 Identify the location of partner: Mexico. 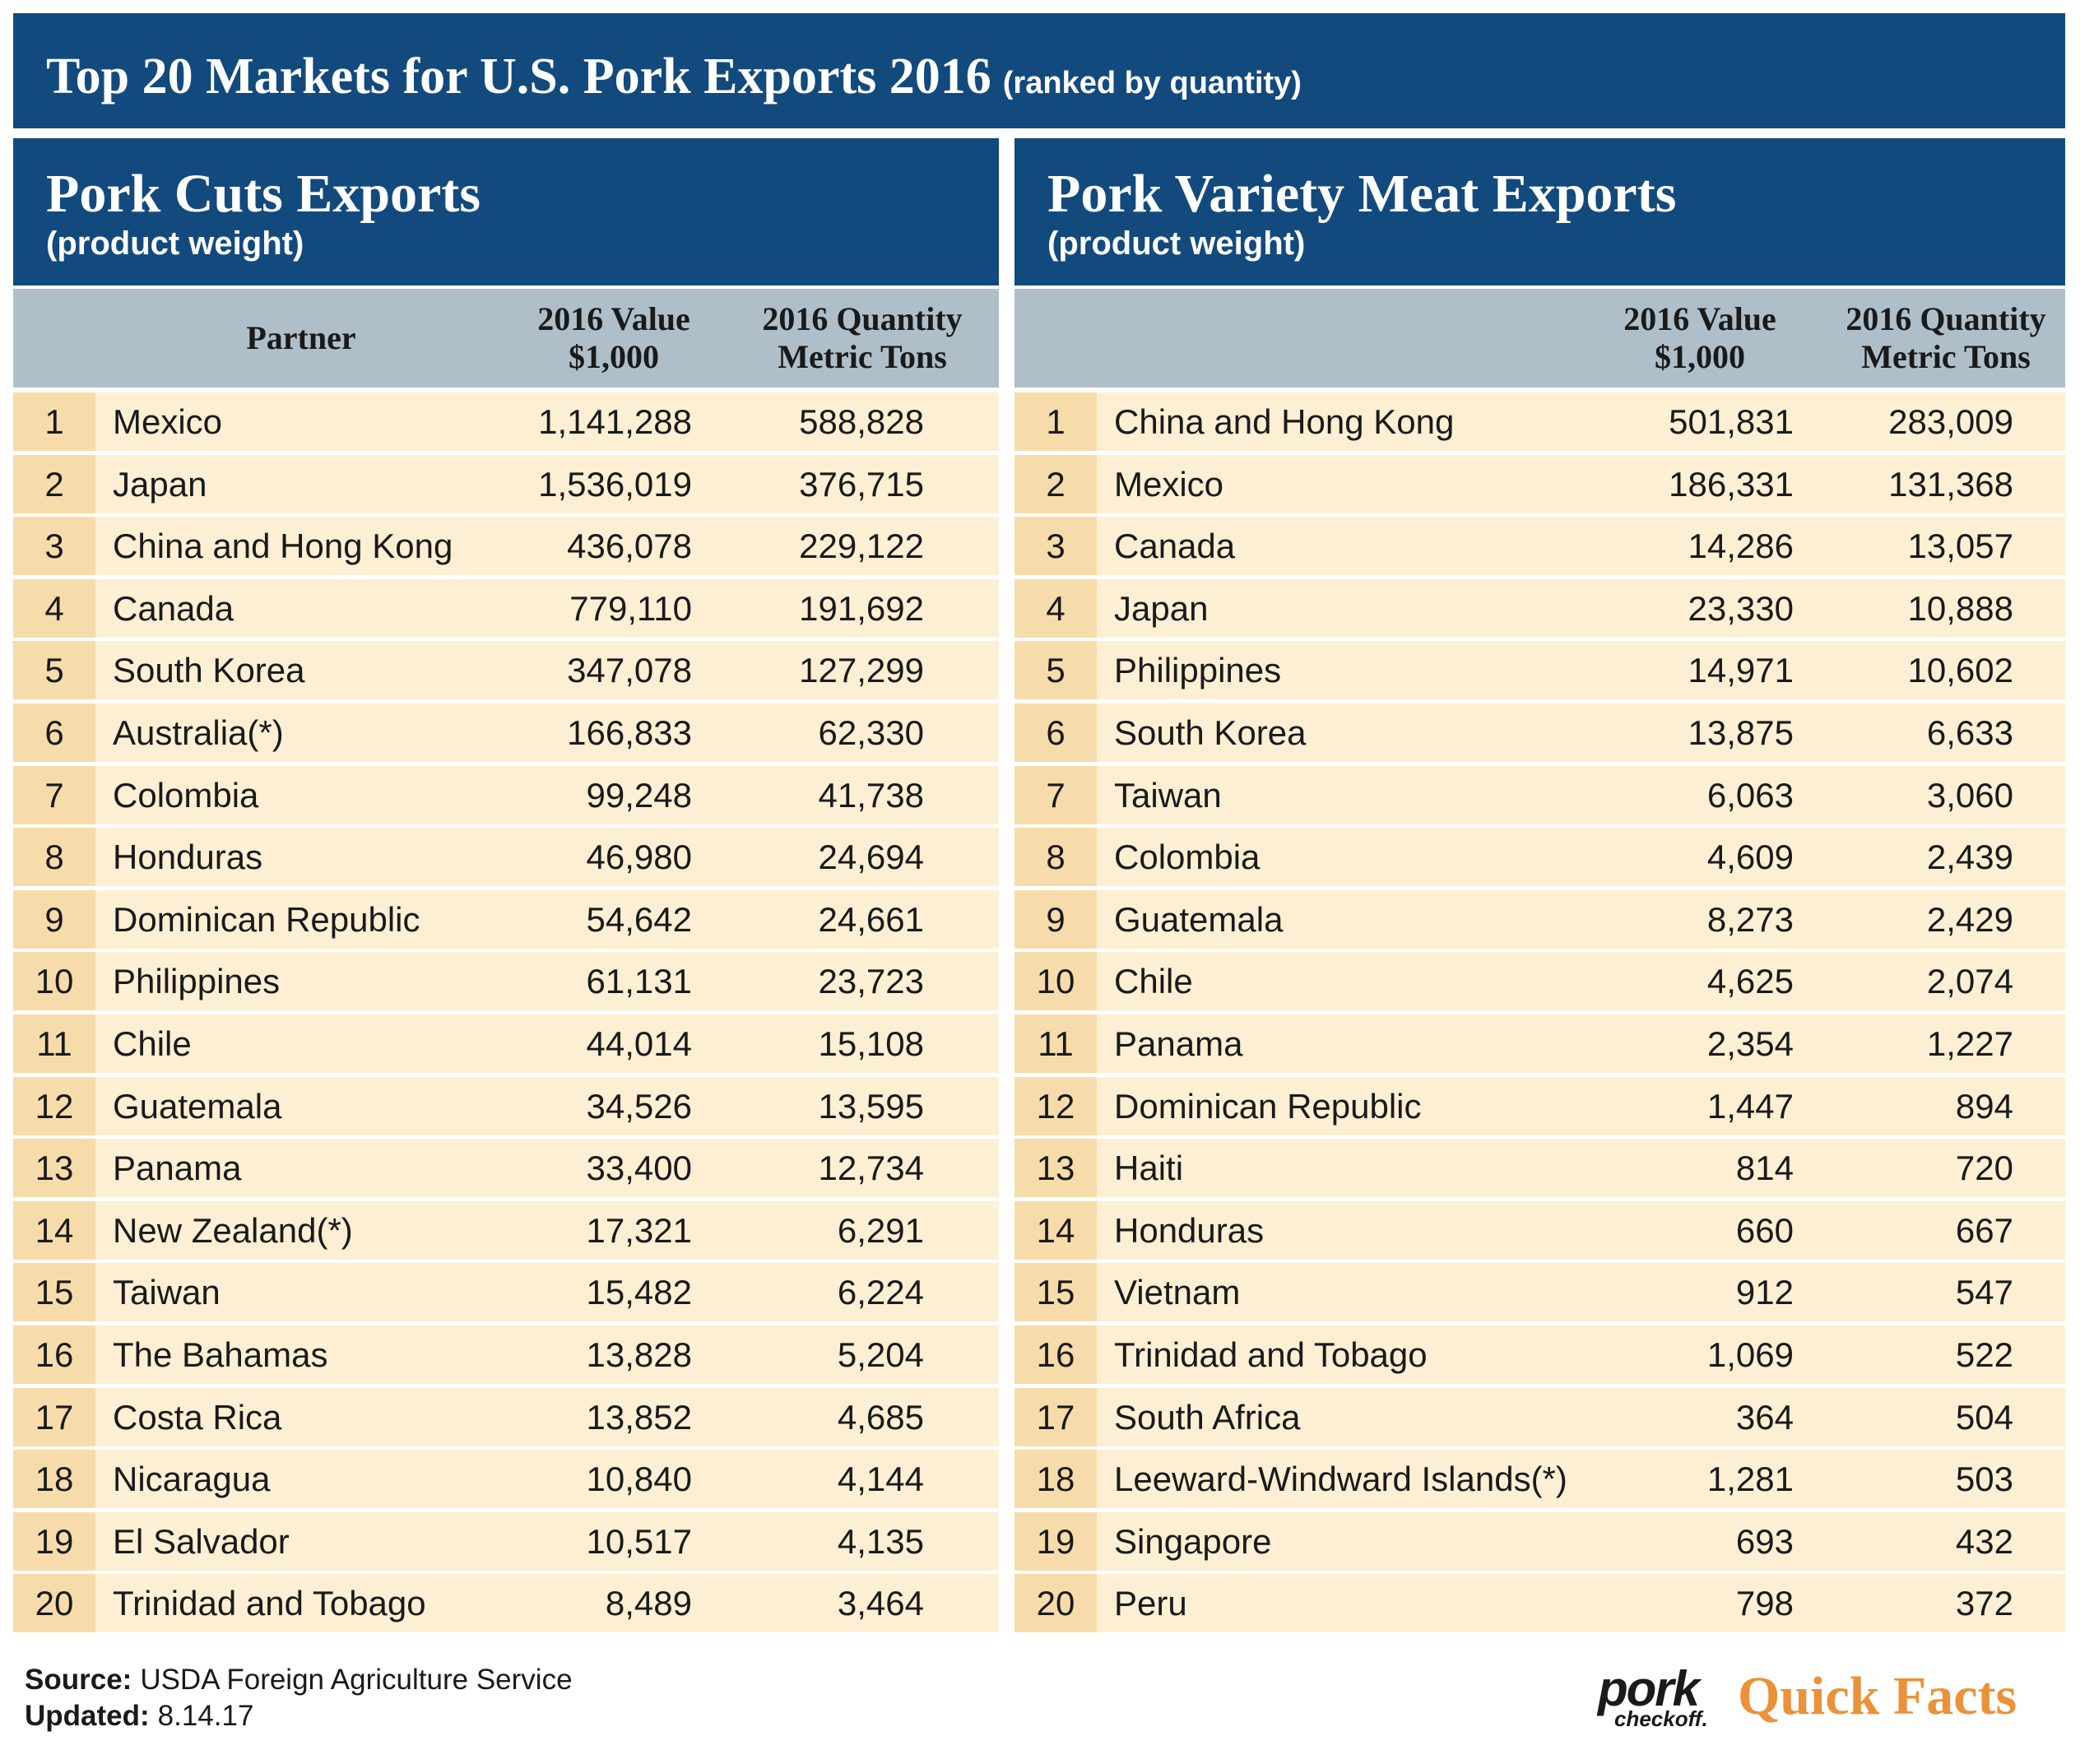
(168, 421).